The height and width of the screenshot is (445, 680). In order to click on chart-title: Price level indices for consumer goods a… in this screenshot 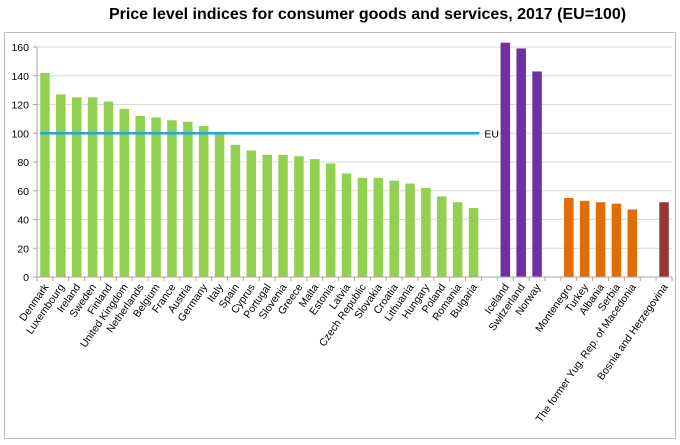, I will do `click(367, 14)`.